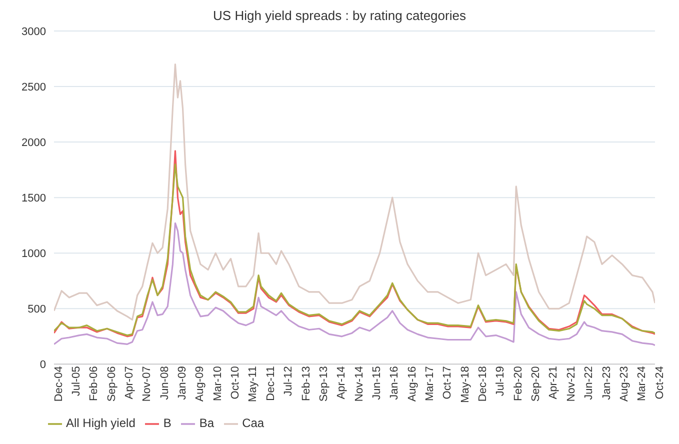 This screenshot has height=444, width=679. Describe the element at coordinates (306, 384) in the screenshot. I see `x-tick-label: Feb-13` at that location.